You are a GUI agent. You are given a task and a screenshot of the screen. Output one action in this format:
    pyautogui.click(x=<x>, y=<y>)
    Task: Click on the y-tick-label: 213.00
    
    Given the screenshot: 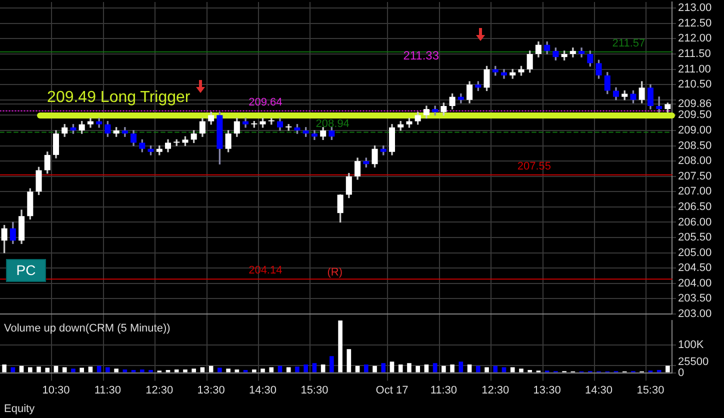 What is the action you would take?
    pyautogui.click(x=695, y=8)
    